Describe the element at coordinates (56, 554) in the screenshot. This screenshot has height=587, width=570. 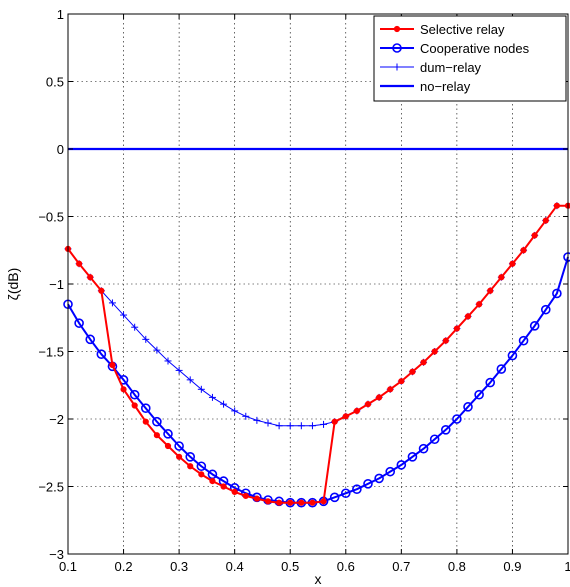
I see `y-tick-label: −3` at that location.